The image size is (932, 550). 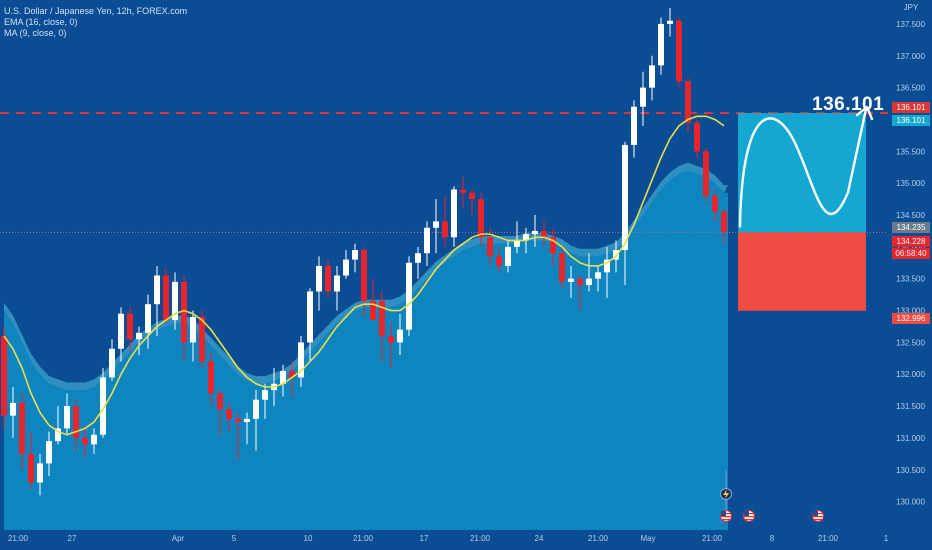 I want to click on y-tick-label: 135.000, so click(x=910, y=183).